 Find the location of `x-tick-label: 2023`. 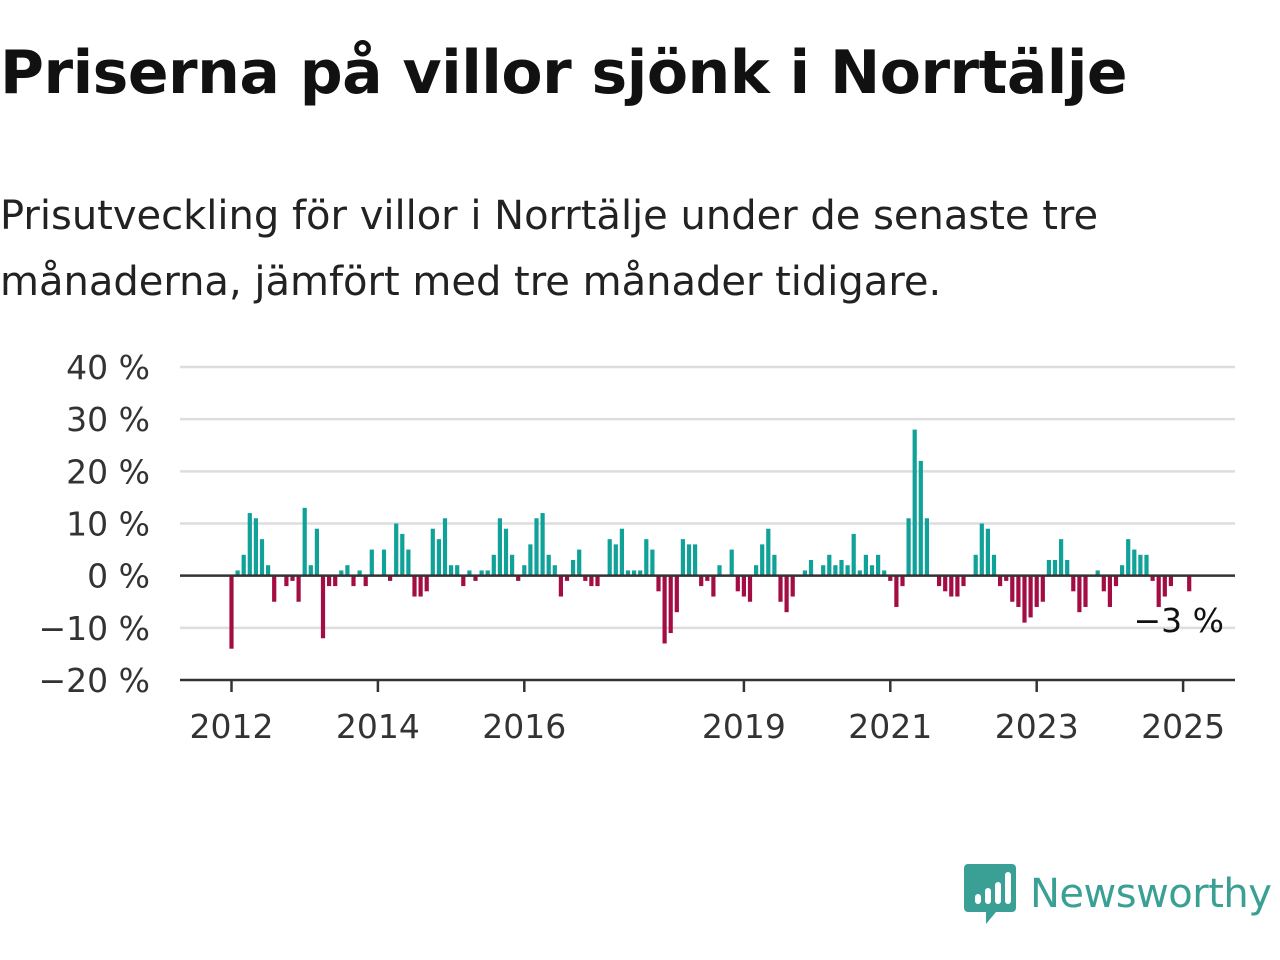

x-tick-label: 2023 is located at coordinates (1037, 726).